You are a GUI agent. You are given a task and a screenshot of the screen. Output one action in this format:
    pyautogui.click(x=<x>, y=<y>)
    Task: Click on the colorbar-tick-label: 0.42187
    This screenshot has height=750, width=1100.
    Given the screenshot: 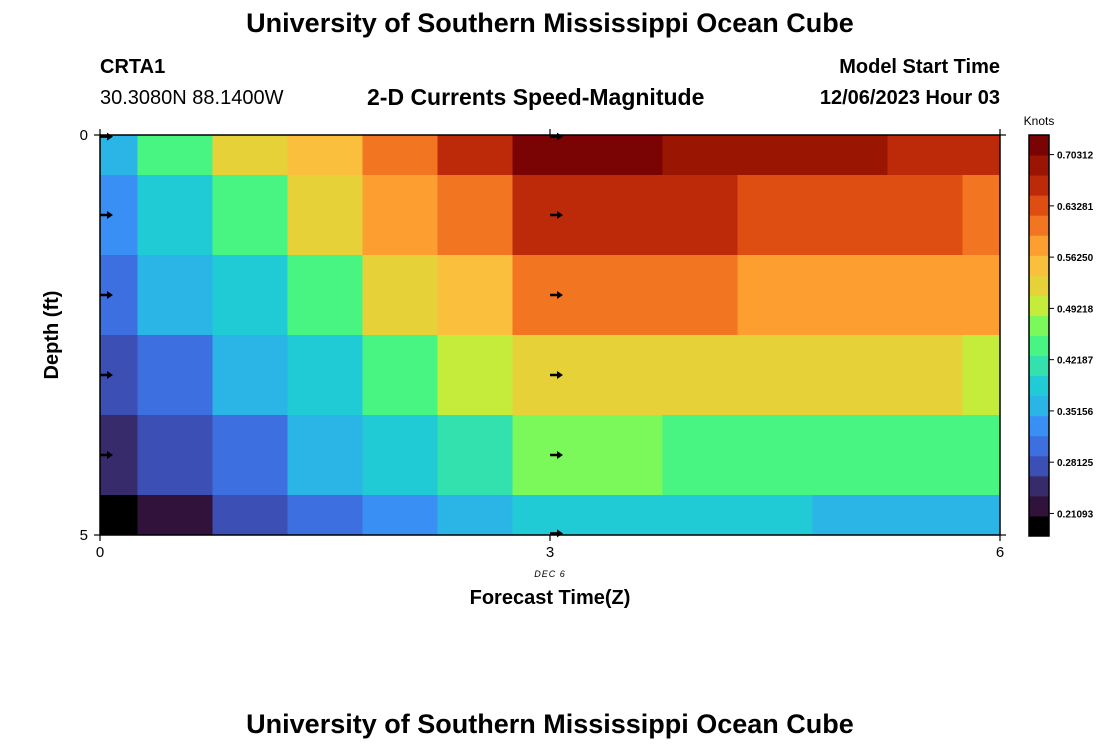 What is the action you would take?
    pyautogui.click(x=1075, y=361)
    